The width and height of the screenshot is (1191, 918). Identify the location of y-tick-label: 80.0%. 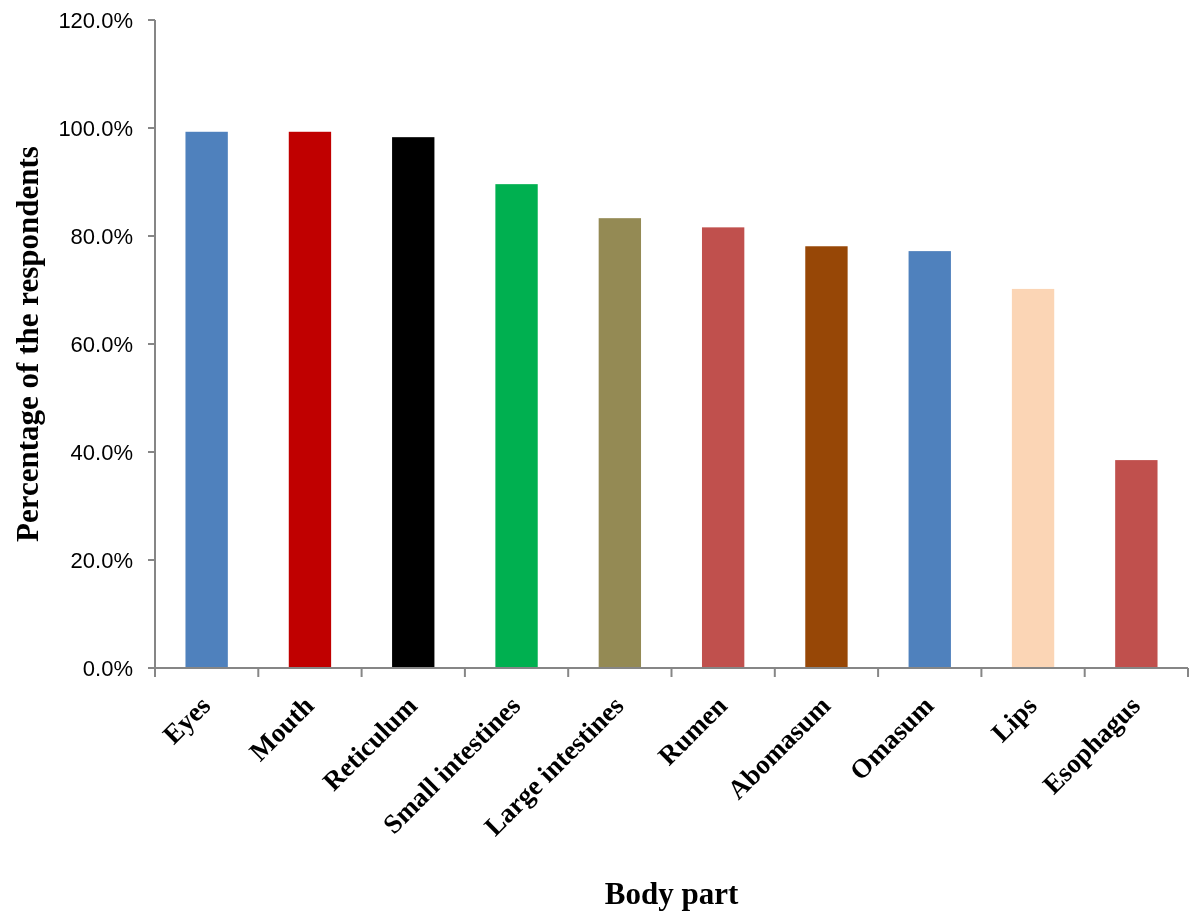
(101, 236).